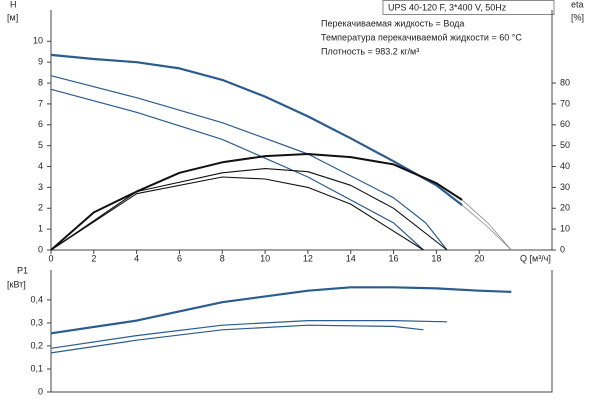  I want to click on y2-tick-label: 50, so click(565, 145).